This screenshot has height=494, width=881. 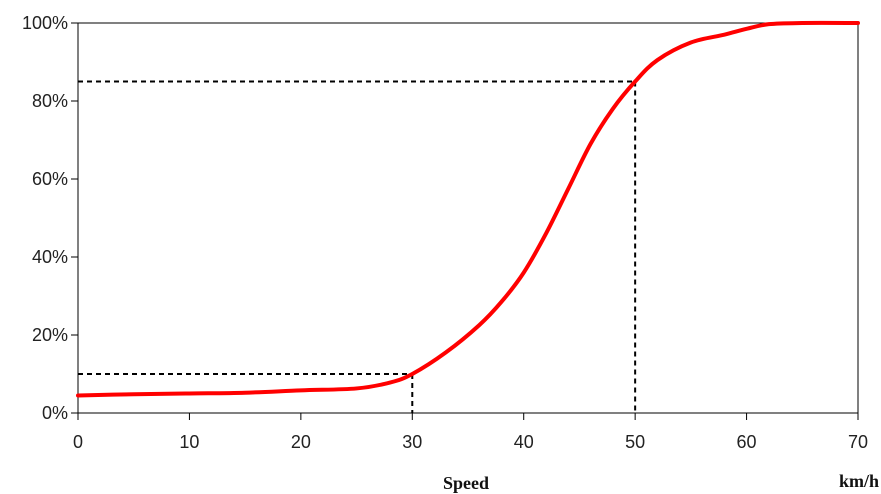 I want to click on x-tick-label: 0, so click(x=78, y=442).